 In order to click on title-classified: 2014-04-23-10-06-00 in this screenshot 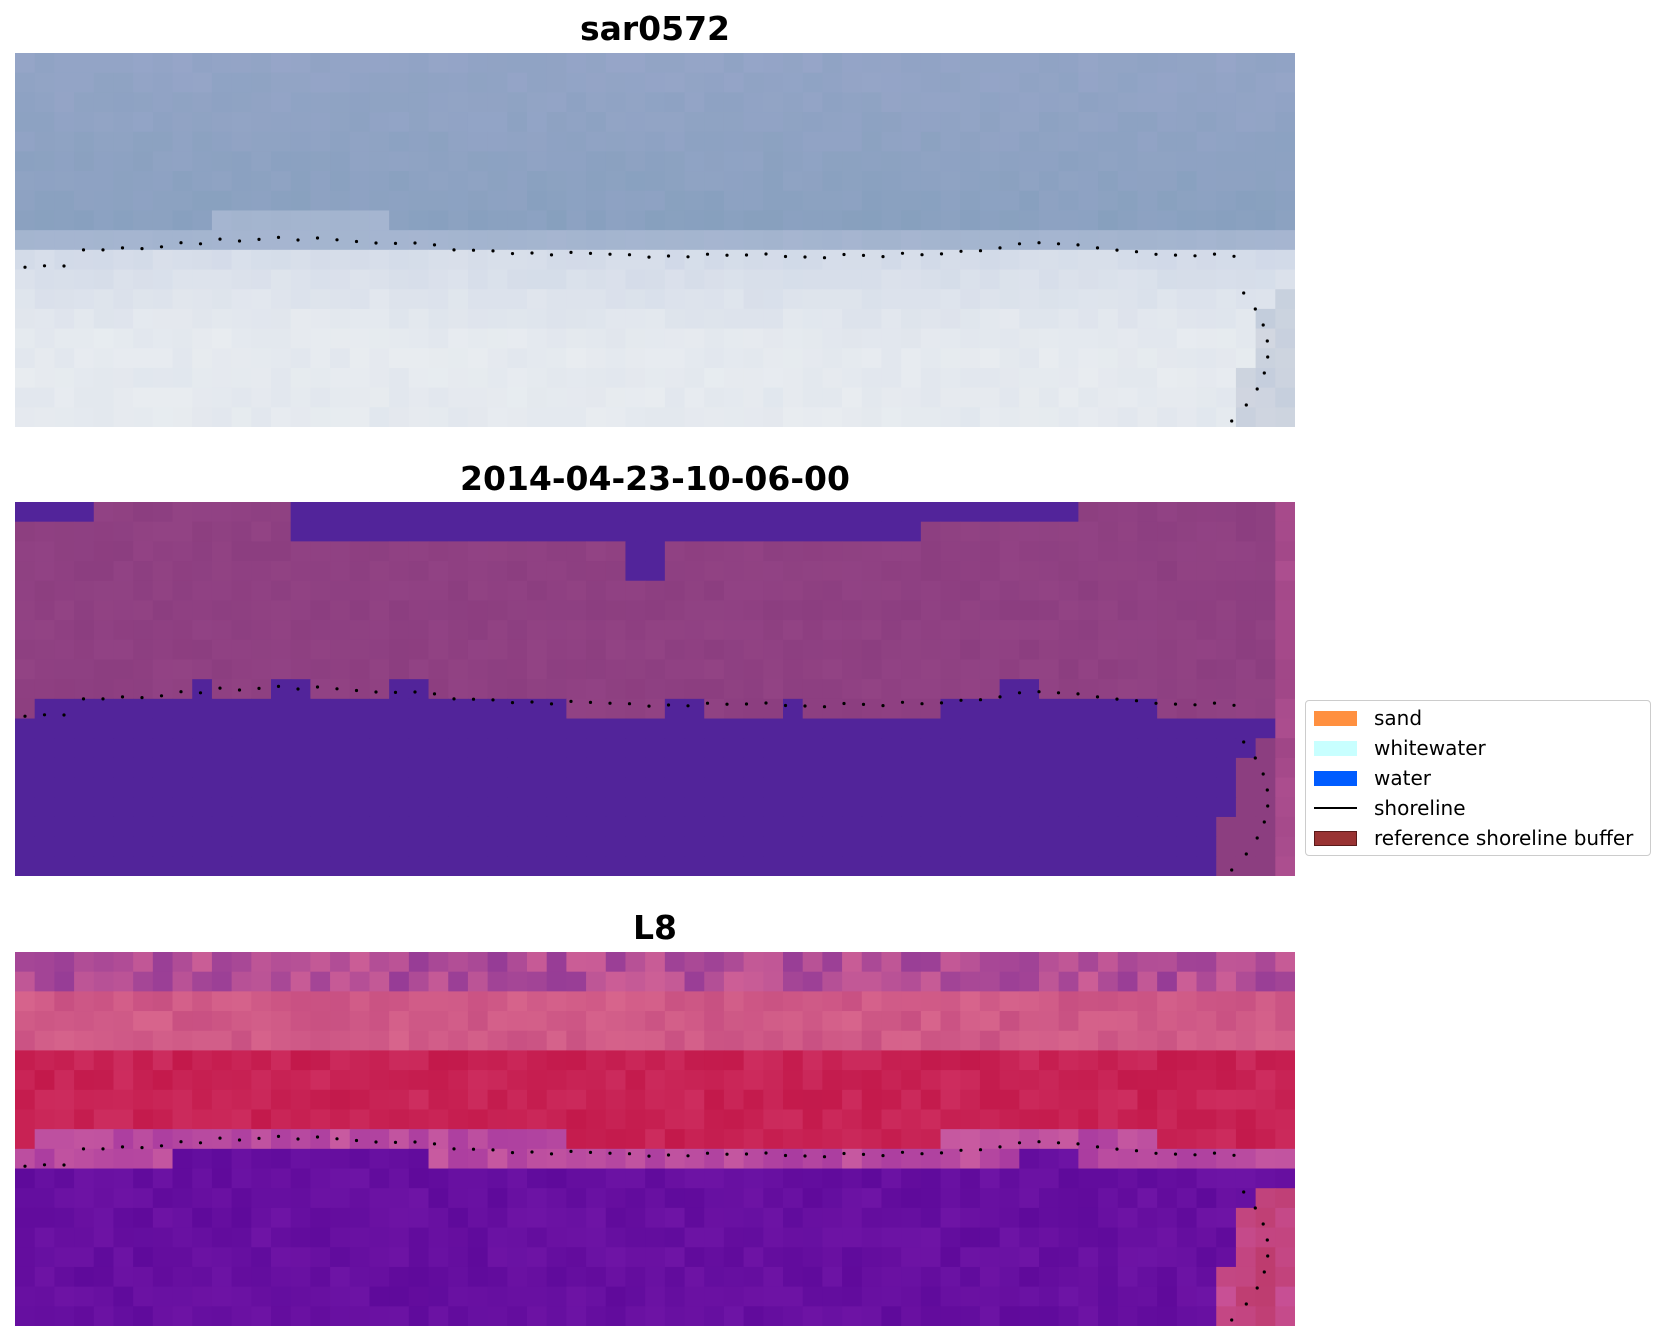, I will do `click(655, 478)`.